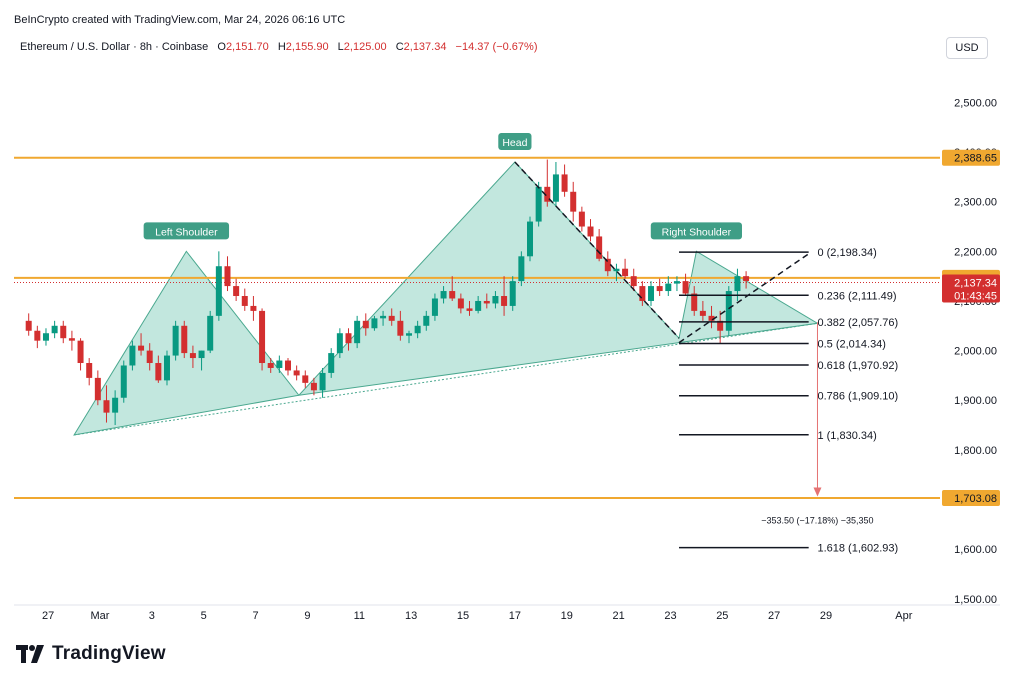 This screenshot has width=1024, height=679. I want to click on date-tick-label: 5, so click(204, 616).